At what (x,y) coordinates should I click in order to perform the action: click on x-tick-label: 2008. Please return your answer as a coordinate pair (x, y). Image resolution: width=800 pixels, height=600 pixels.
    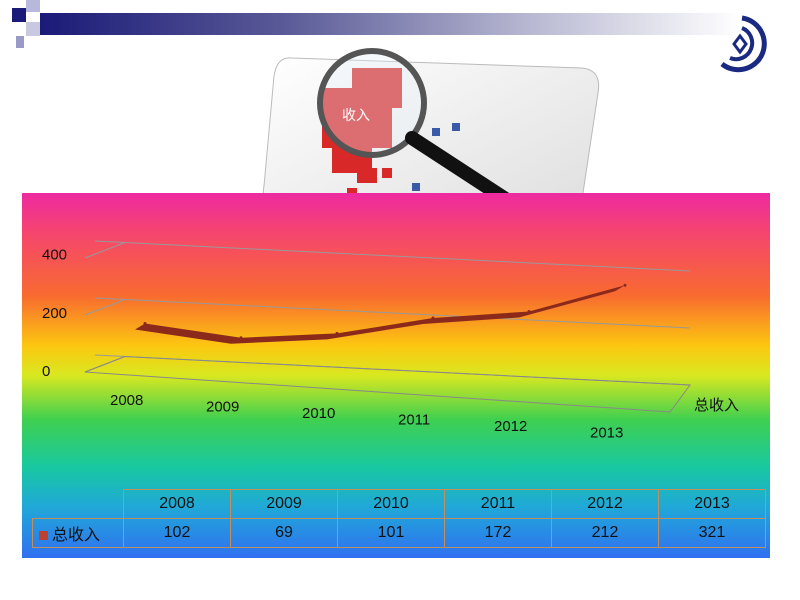
    Looking at the image, I should click on (126, 400).